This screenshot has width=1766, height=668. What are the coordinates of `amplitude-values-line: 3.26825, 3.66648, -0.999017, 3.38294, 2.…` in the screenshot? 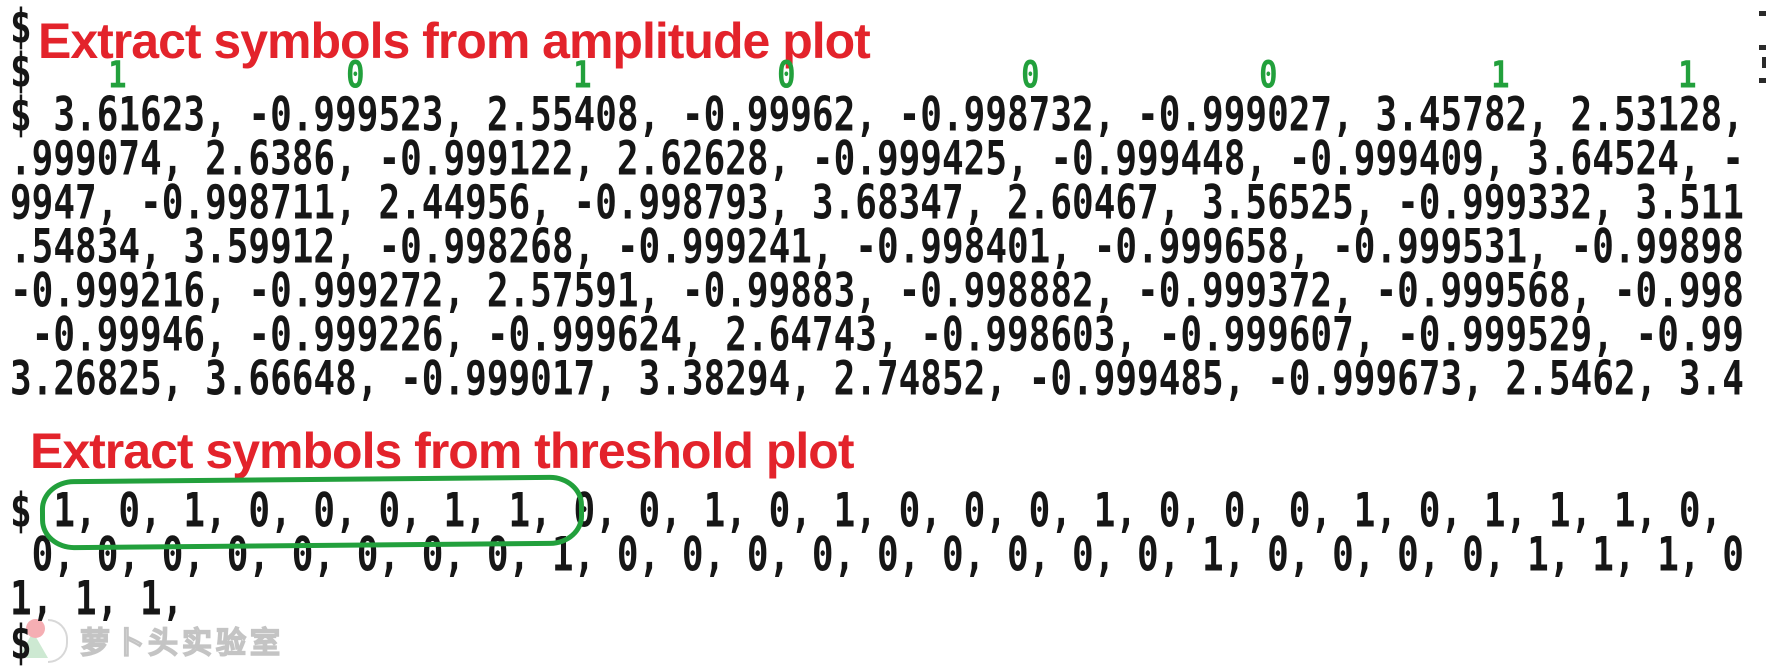 It's located at (877, 379).